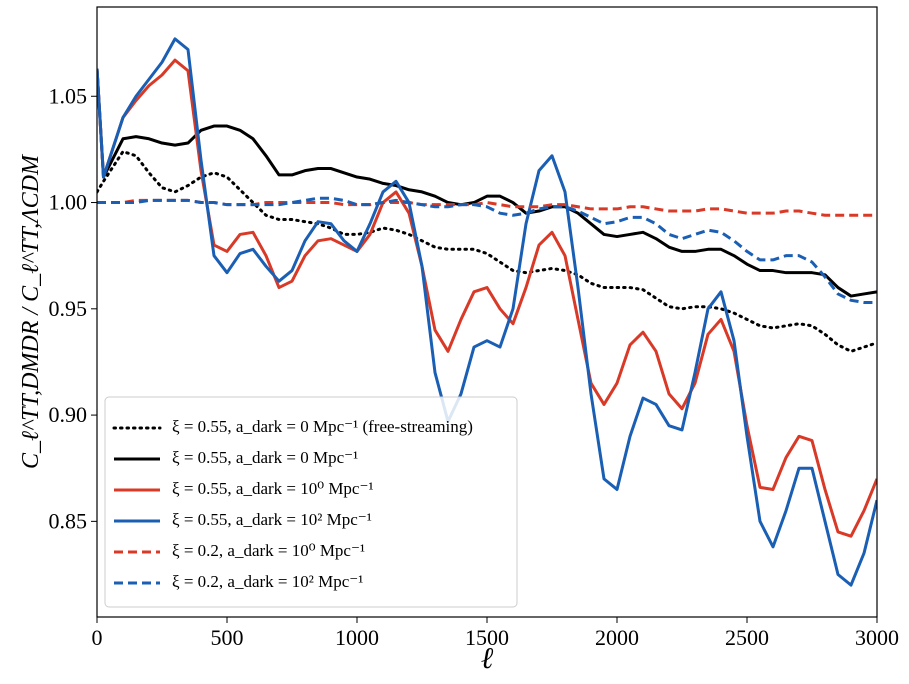  I want to click on x-tick-label: 1000, so click(357, 637).